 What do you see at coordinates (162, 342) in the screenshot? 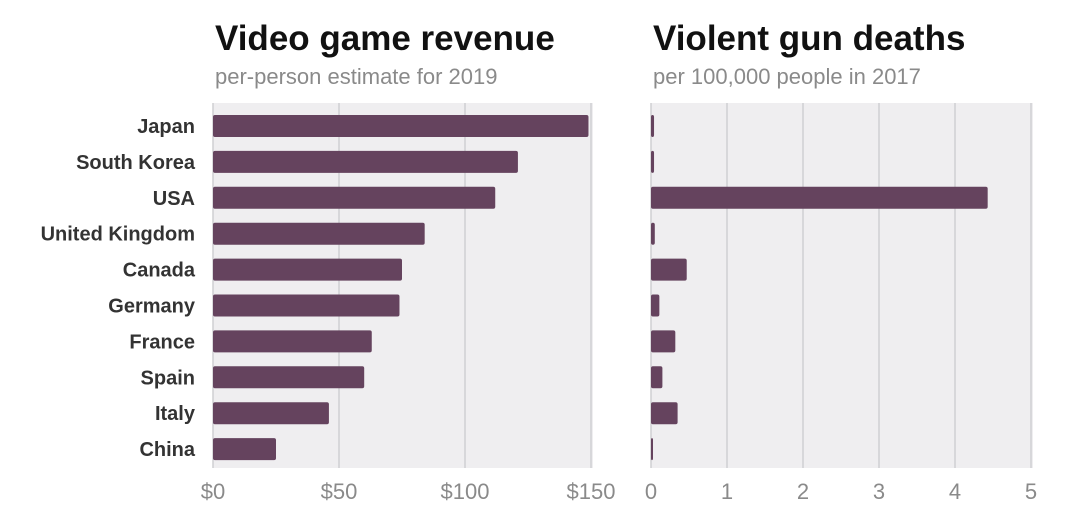
I see `category-label: France` at bounding box center [162, 342].